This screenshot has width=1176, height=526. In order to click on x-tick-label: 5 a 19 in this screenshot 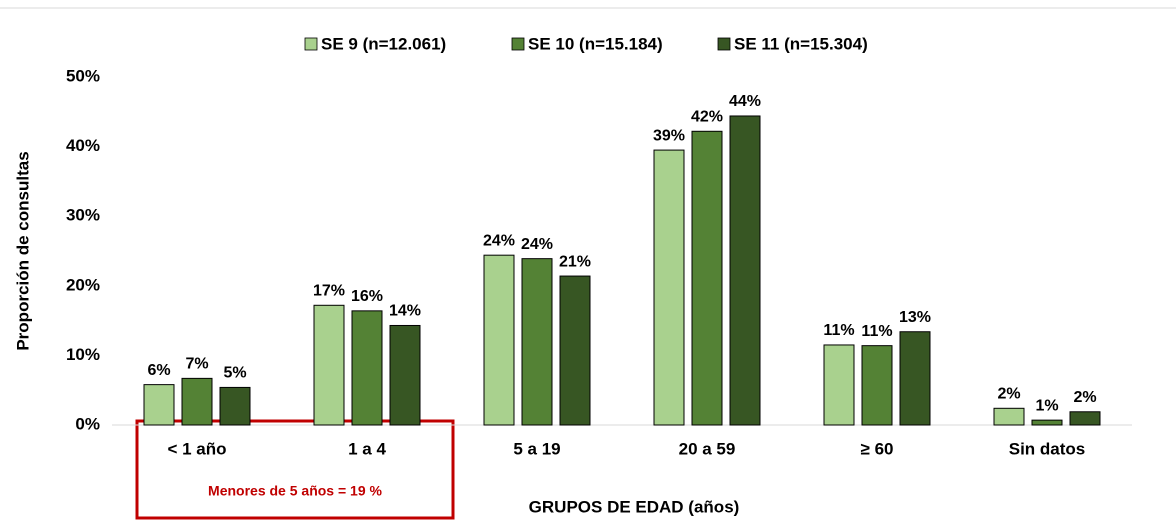, I will do `click(536, 448)`.